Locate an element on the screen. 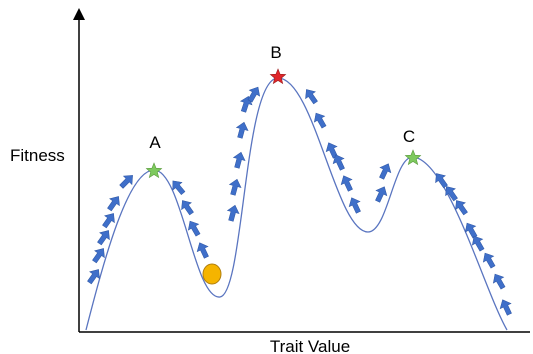 The width and height of the screenshot is (533, 354). peak-b-star-icon is located at coordinates (278, 76).